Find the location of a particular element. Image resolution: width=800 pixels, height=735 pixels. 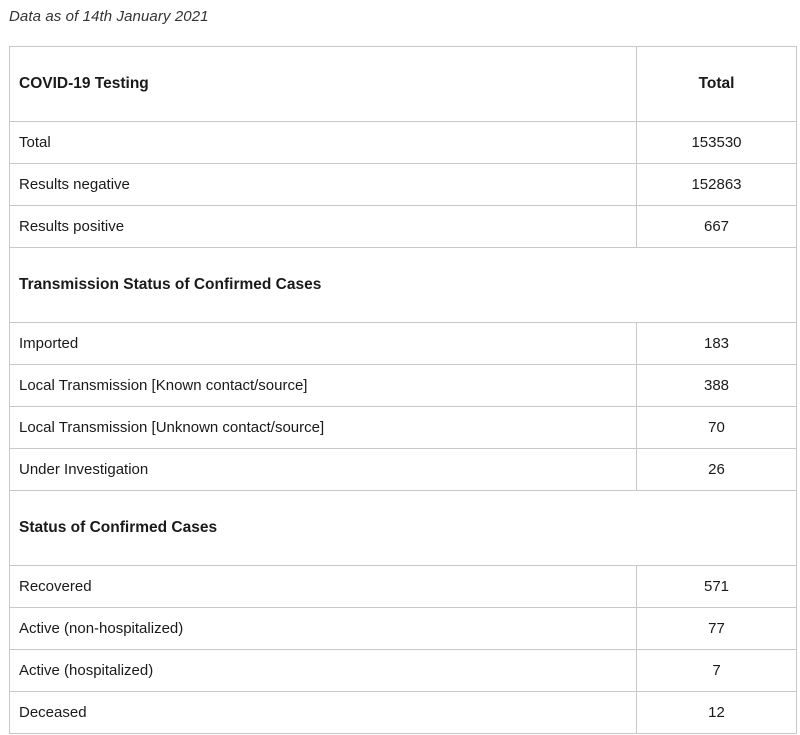

row-value: 26 is located at coordinates (716, 469).